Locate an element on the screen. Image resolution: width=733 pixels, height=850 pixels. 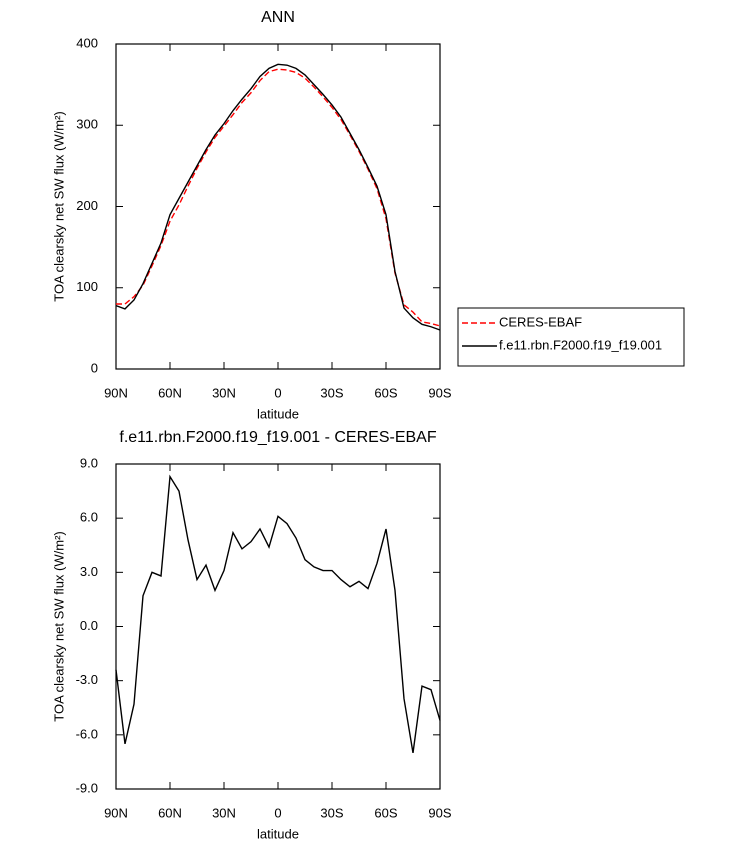
y-tick-label: -9.0 is located at coordinates (87, 787).